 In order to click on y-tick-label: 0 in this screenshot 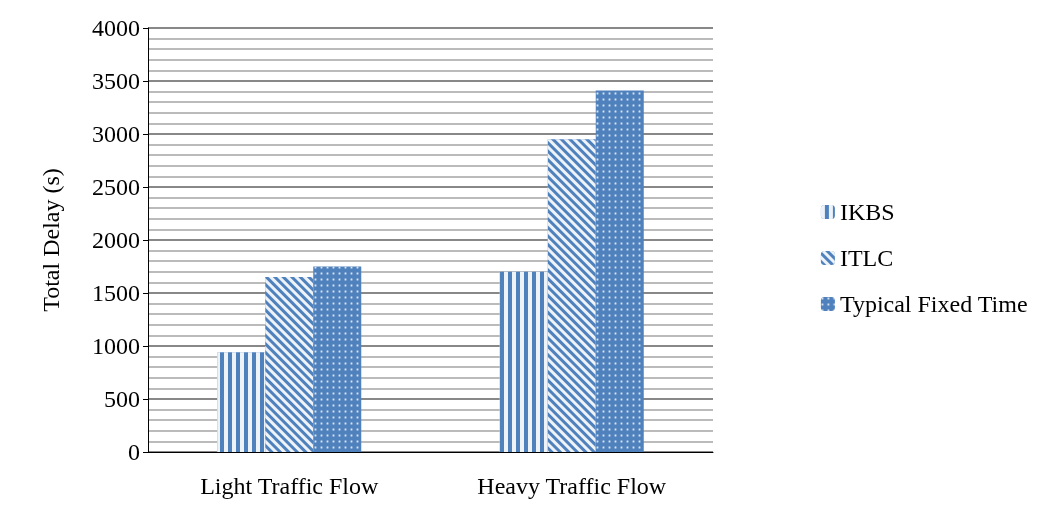, I will do `click(134, 452)`.